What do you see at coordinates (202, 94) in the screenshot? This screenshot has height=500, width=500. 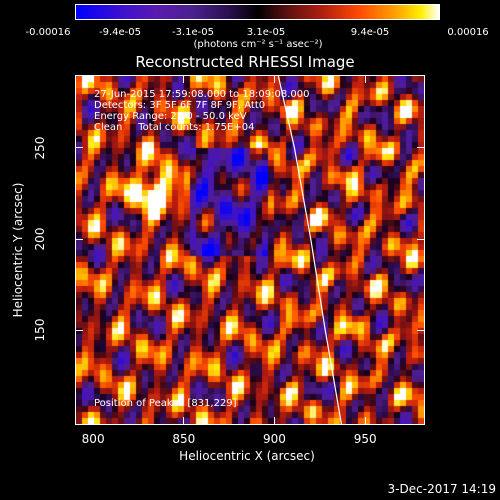 I see `annotation-time: 27-Jun-2015 17:59:08.000 to 18:09:08.000` at bounding box center [202, 94].